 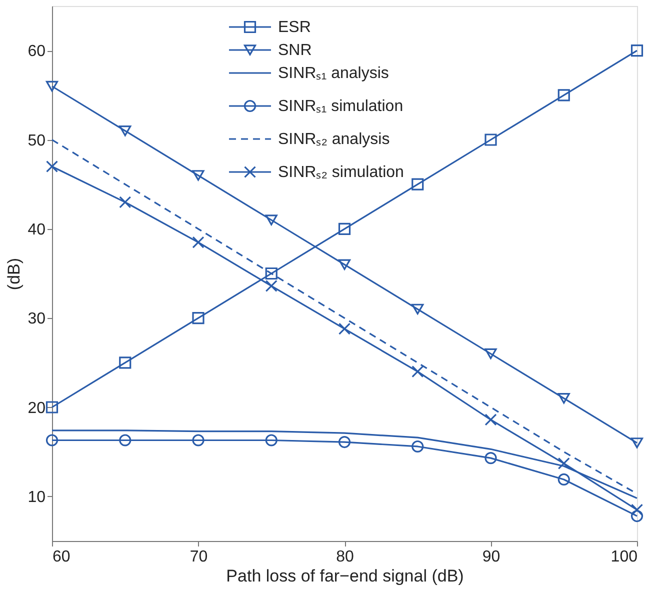 What do you see at coordinates (341, 106) in the screenshot?
I see `legend-label: SINRₛ₁ simulation` at bounding box center [341, 106].